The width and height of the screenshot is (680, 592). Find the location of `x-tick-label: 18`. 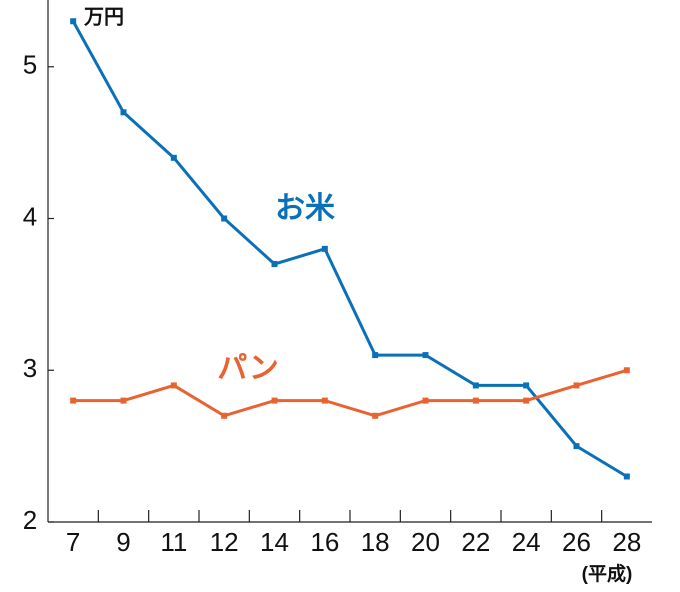

x-tick-label: 18 is located at coordinates (375, 542).